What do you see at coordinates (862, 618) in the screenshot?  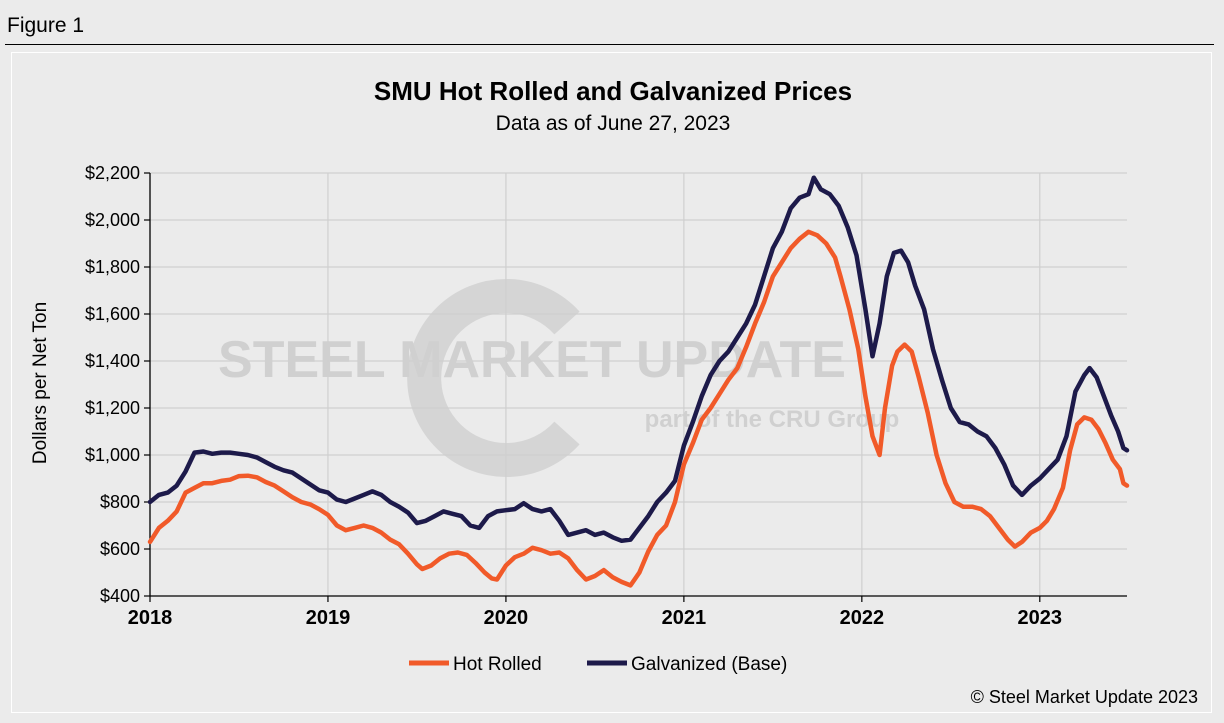 I see `x-tick-label: 2022` at bounding box center [862, 618].